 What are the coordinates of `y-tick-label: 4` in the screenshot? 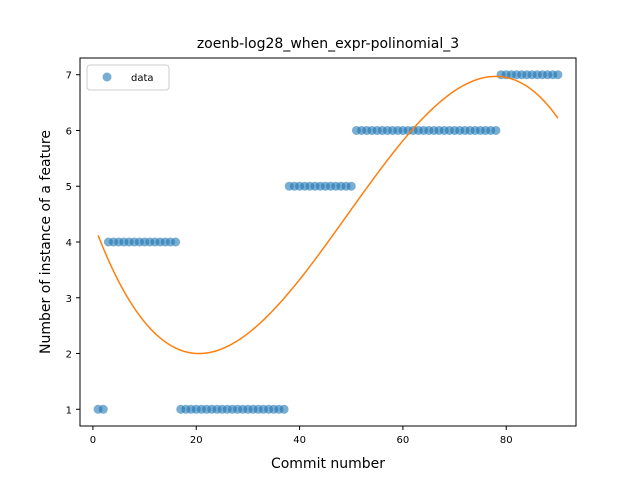 It's located at (69, 243).